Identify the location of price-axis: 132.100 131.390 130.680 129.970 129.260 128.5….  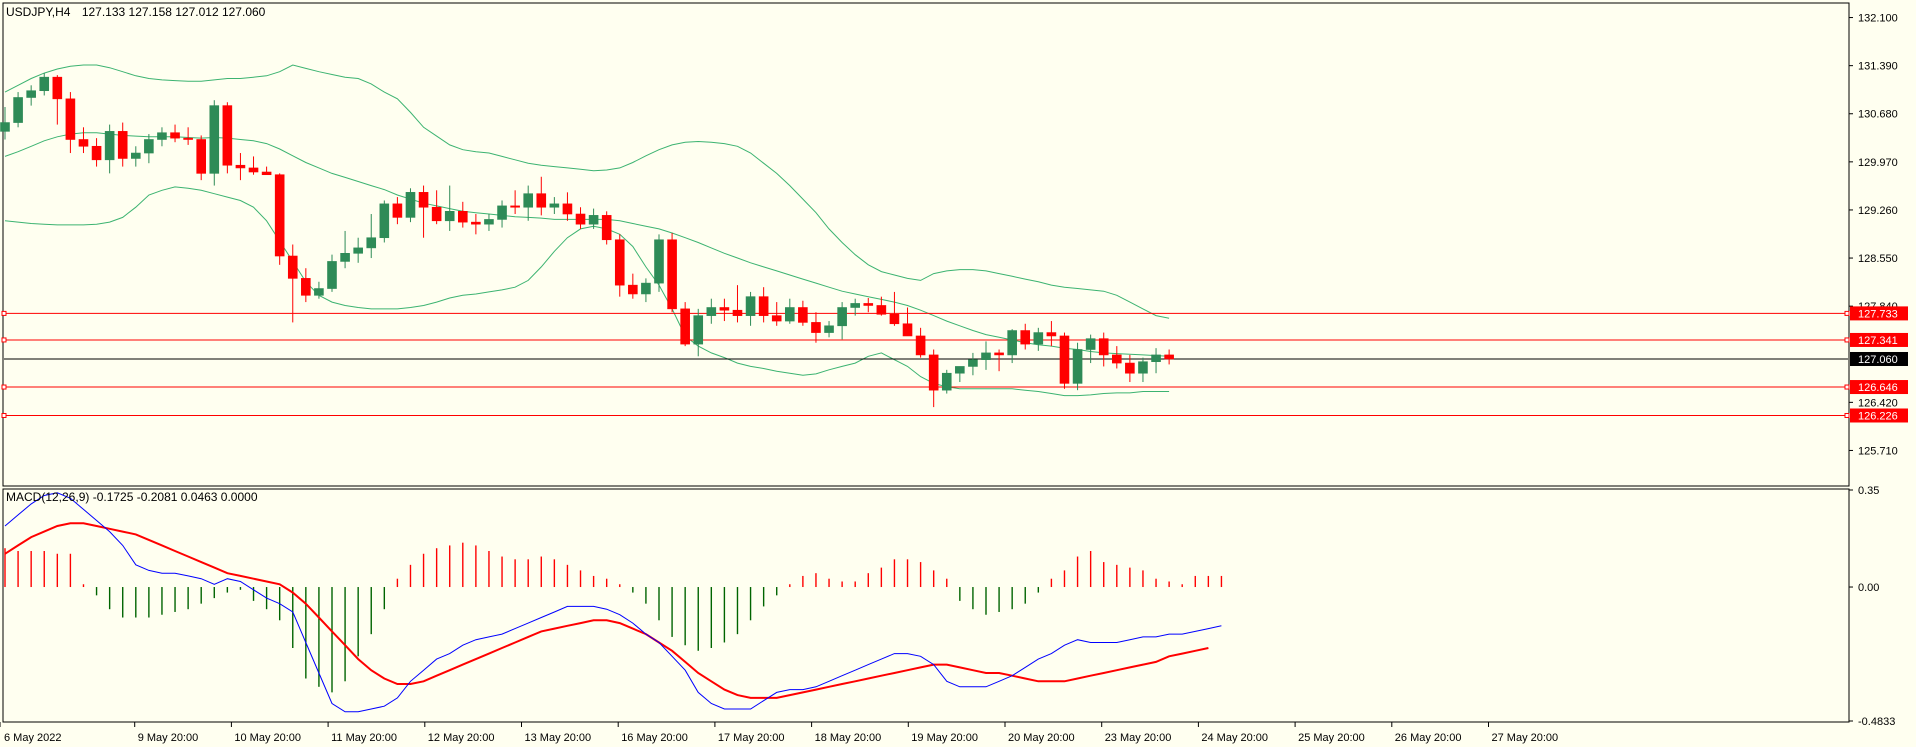
(1878, 235).